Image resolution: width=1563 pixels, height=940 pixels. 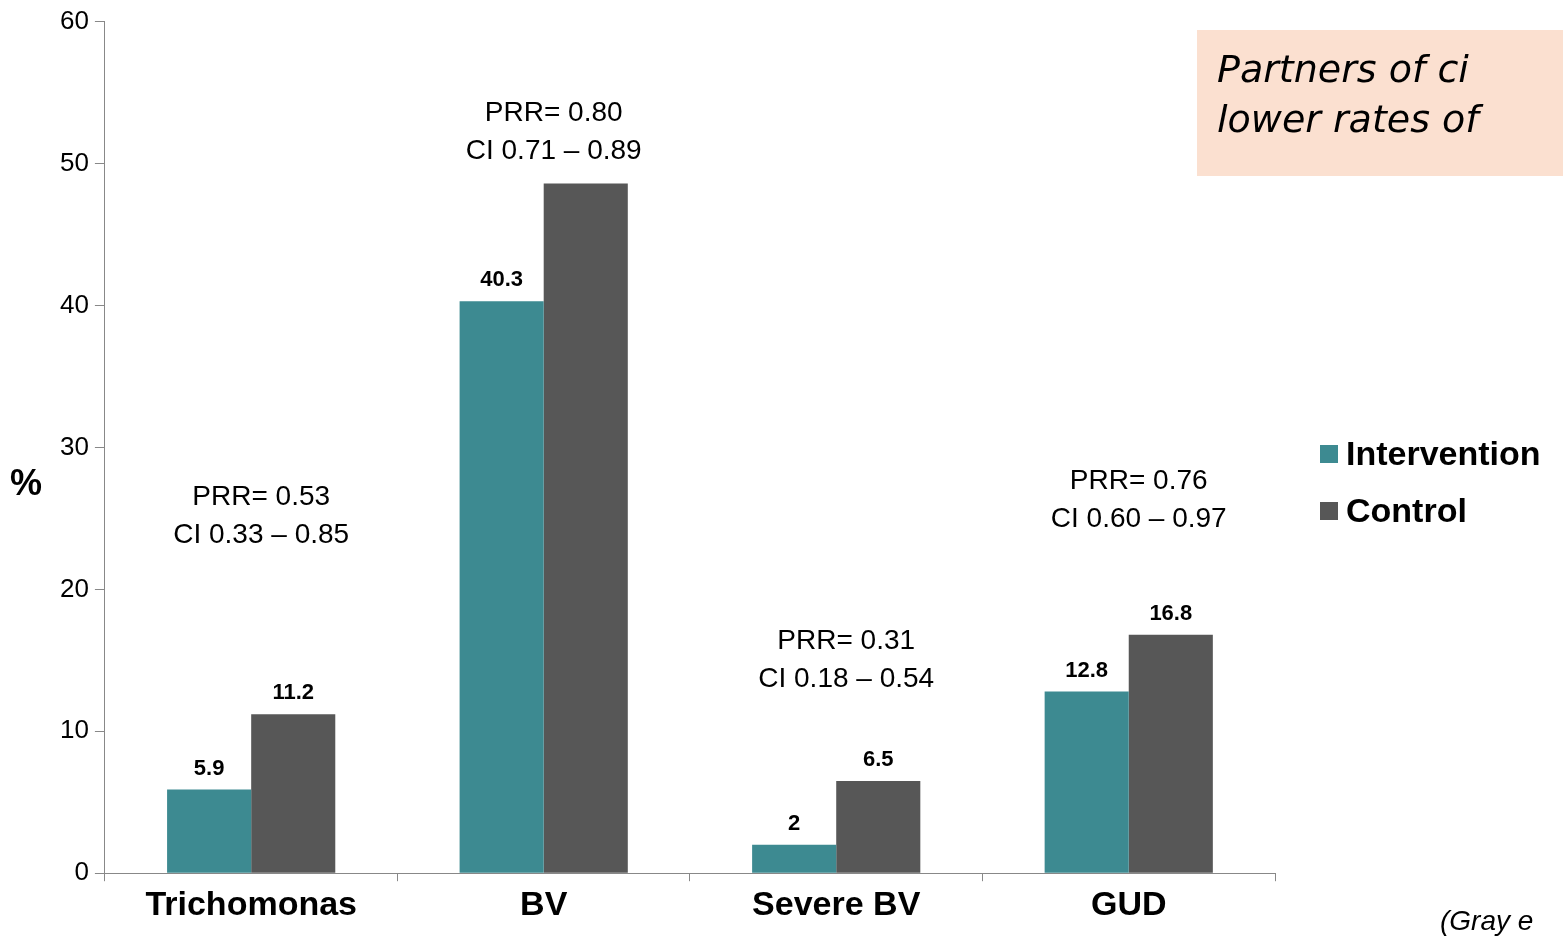 I want to click on legend-label: Control, so click(x=1406, y=510).